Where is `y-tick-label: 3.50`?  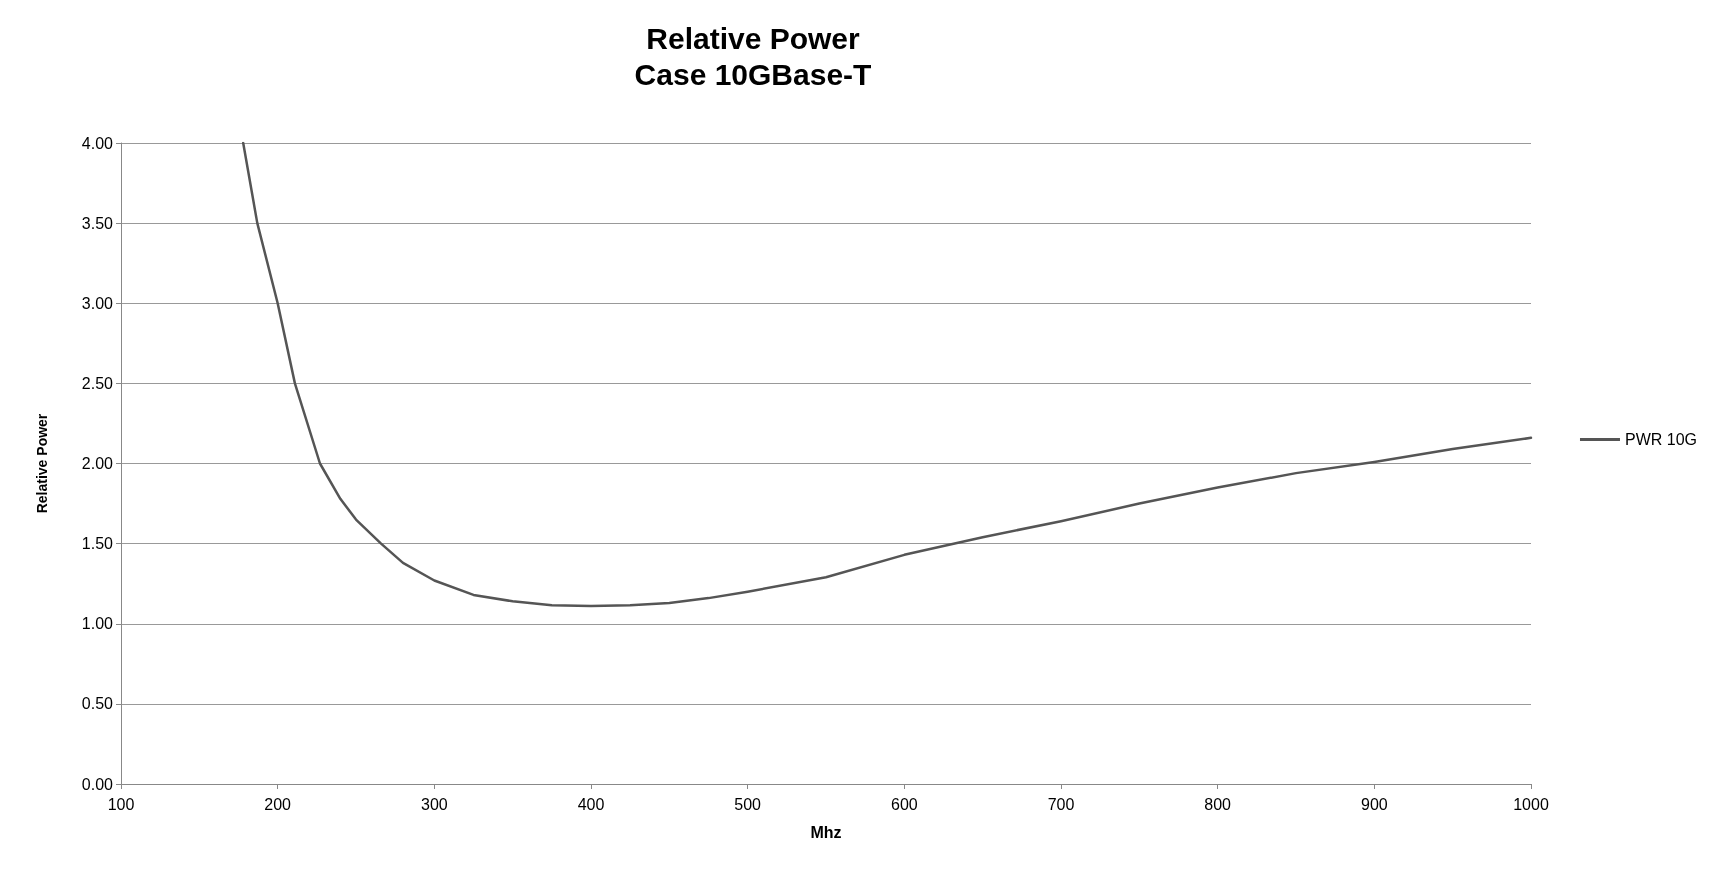 y-tick-label: 3.50 is located at coordinates (97, 223).